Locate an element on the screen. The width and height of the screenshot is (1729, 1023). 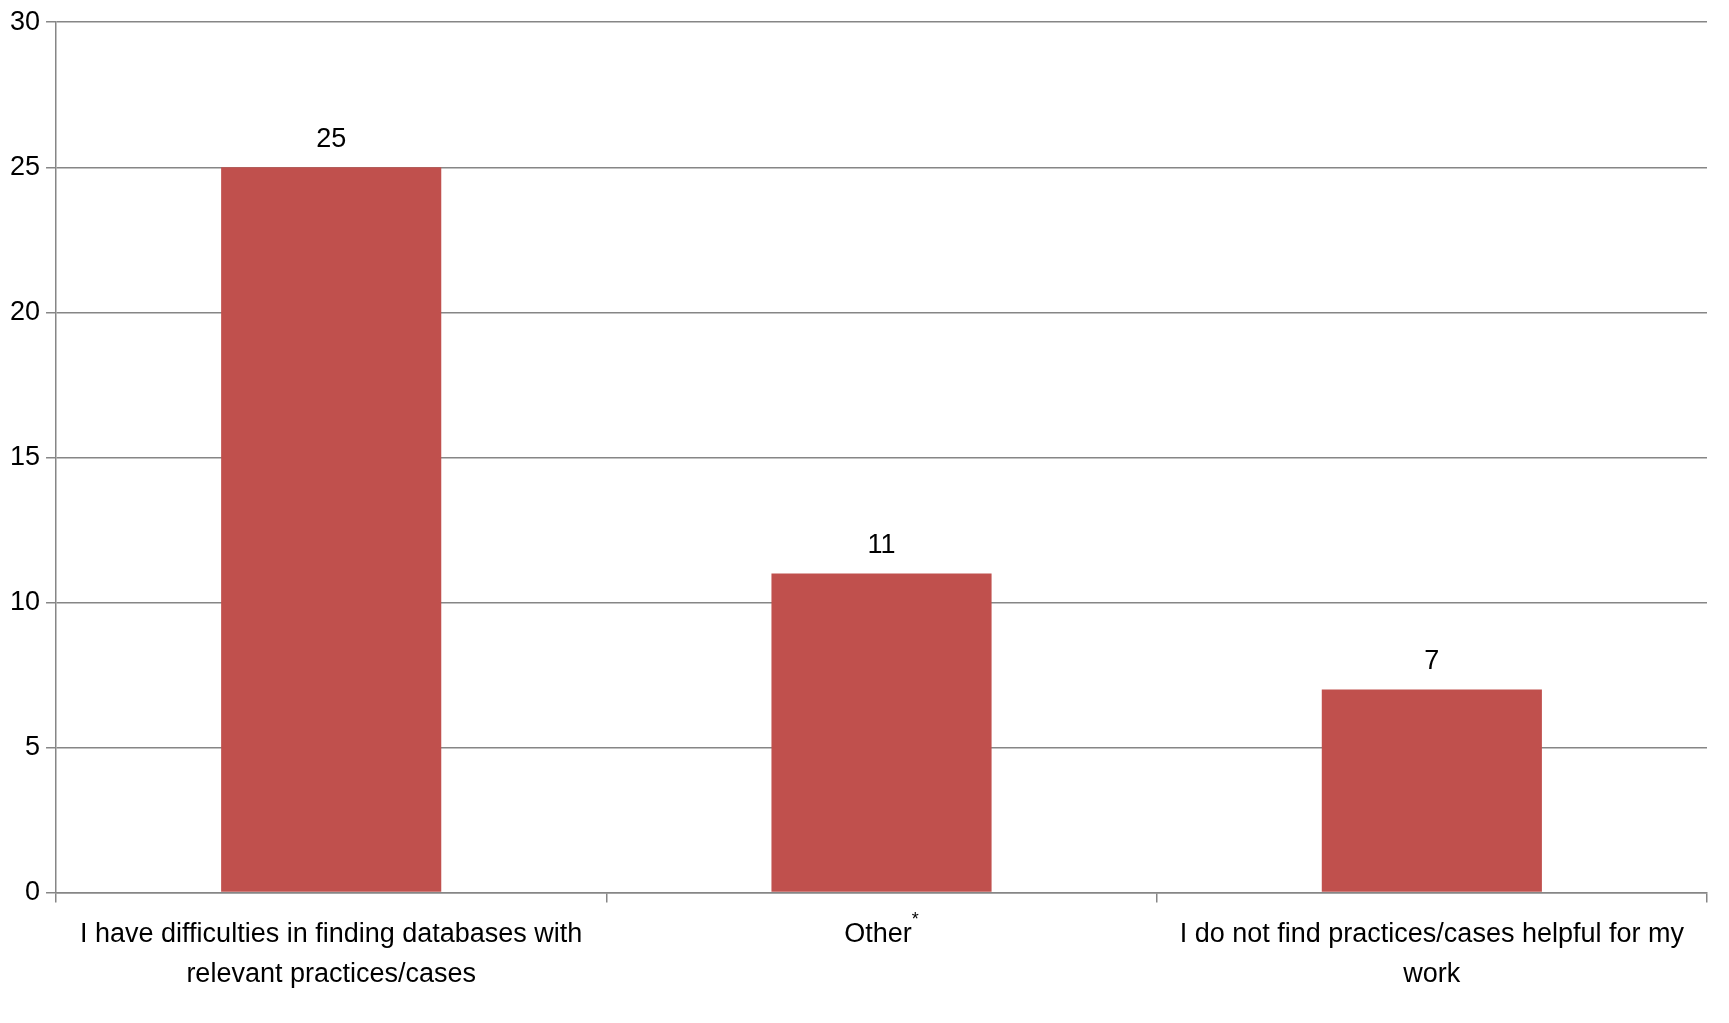
data-label: 25 is located at coordinates (331, 138).